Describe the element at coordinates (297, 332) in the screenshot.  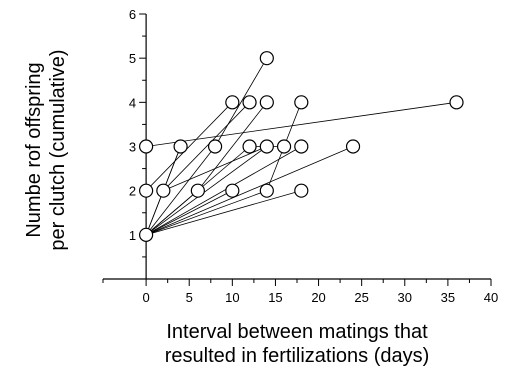
I see `x-axis-title-line-1: Interval between matings that` at that location.